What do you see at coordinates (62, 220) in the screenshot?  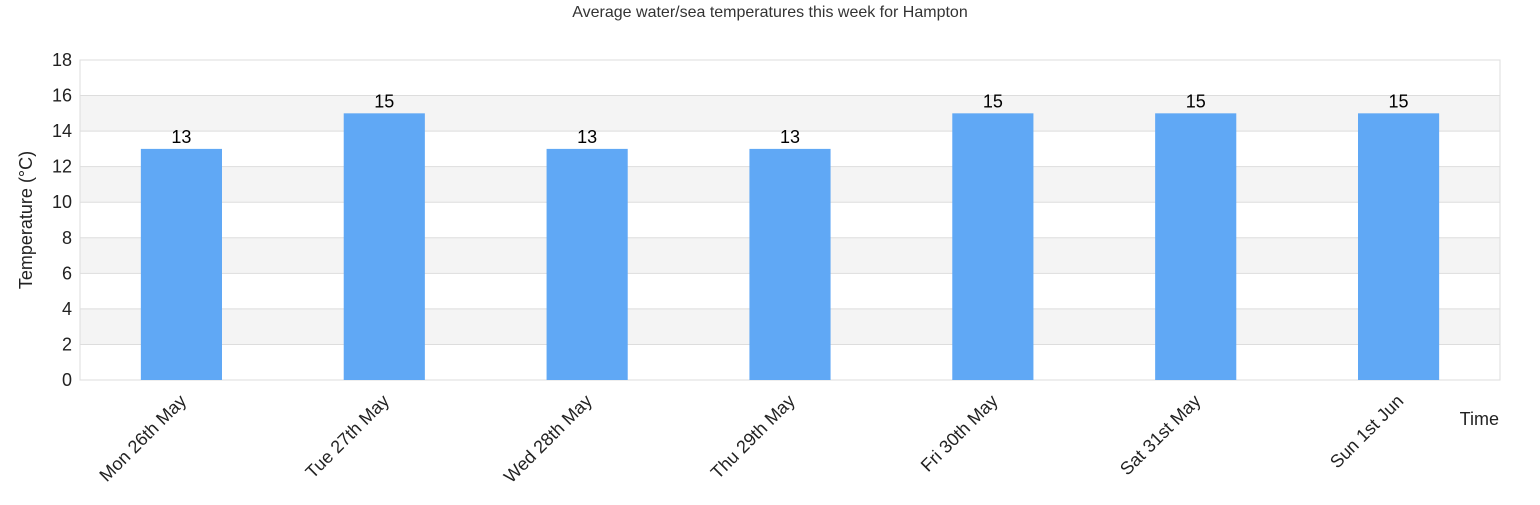 I see `y-axis-ticks: 0 2 4 6 8 10 12 14 16 18` at bounding box center [62, 220].